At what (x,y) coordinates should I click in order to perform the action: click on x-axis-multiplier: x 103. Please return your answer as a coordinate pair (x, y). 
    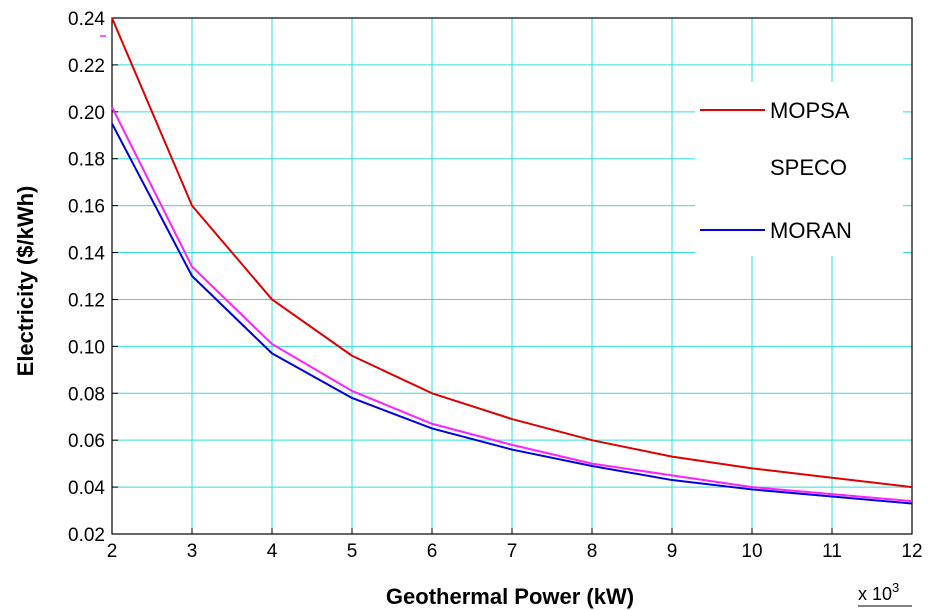
    Looking at the image, I should click on (885, 593).